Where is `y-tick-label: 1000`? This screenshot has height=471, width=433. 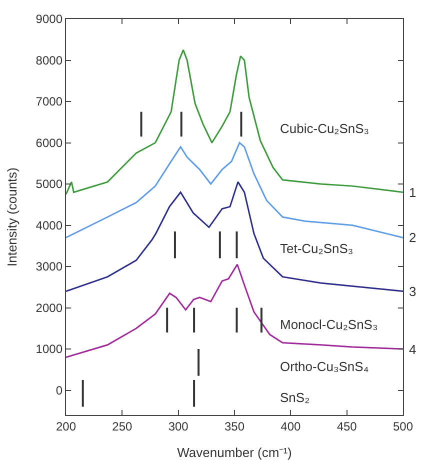 y-tick-label: 1000 is located at coordinates (49, 349).